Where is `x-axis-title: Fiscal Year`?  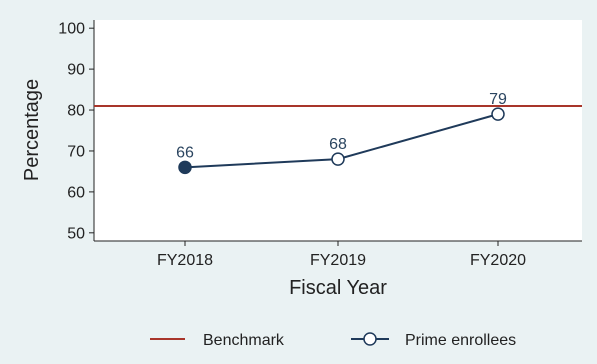
x-axis-title: Fiscal Year is located at coordinates (338, 288).